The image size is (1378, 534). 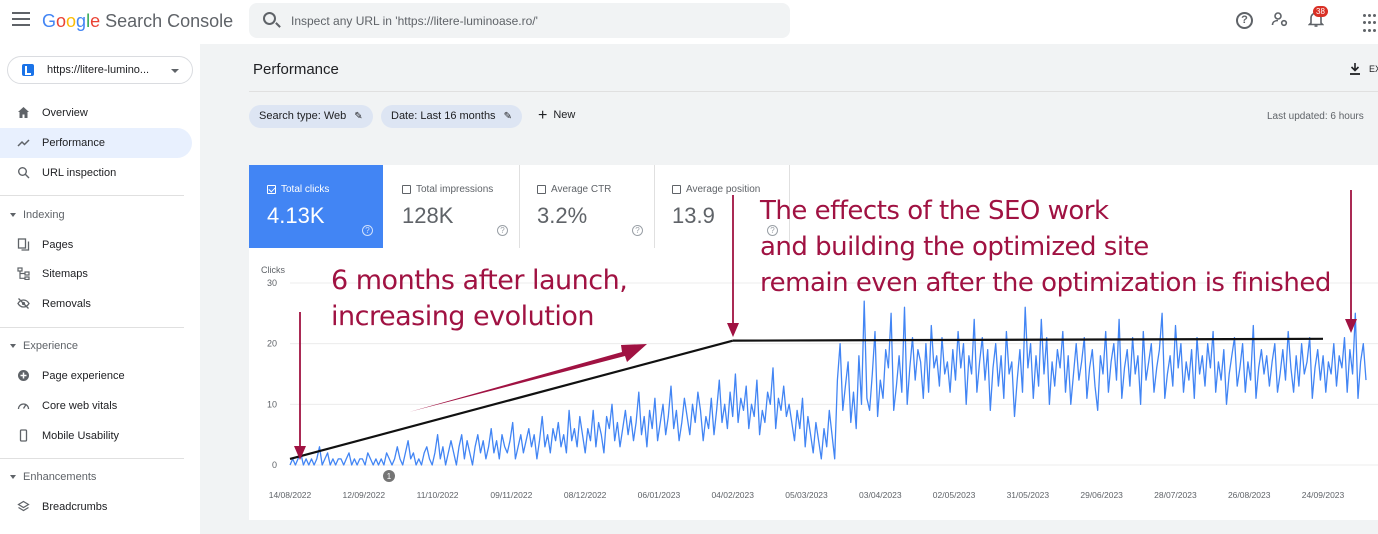 What do you see at coordinates (451, 116) in the screenshot?
I see `filter-date: Date: Last 16 months ✎` at bounding box center [451, 116].